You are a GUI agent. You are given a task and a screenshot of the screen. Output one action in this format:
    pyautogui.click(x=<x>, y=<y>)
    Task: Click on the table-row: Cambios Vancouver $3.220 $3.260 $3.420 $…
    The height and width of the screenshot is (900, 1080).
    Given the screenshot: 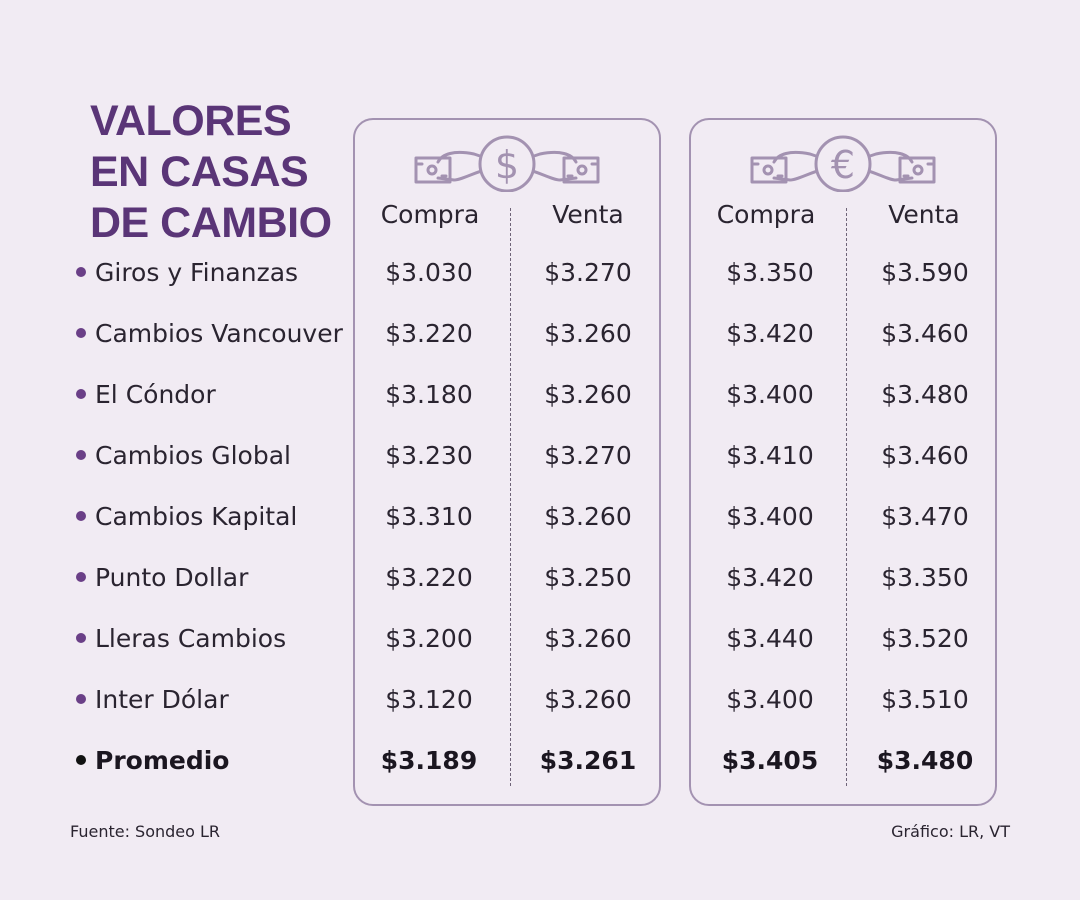 What is the action you would take?
    pyautogui.click(x=540, y=339)
    